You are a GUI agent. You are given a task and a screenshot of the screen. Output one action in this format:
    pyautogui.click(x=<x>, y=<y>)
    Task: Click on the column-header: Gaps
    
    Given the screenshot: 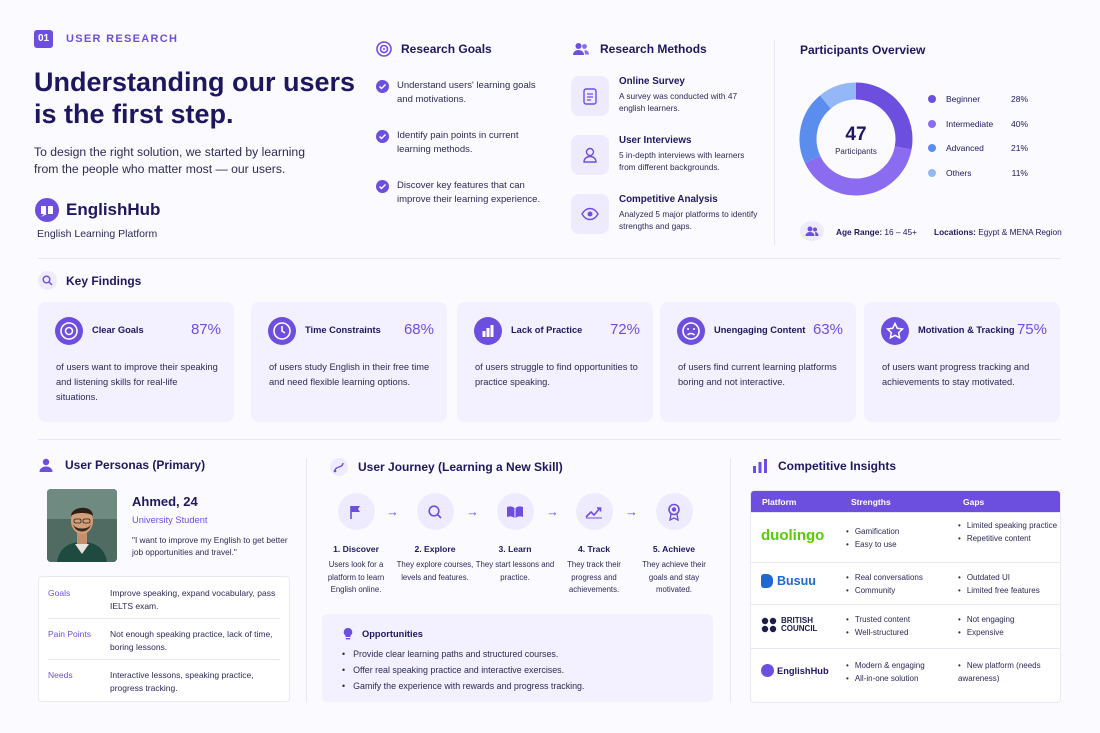 What is the action you would take?
    pyautogui.click(x=974, y=502)
    